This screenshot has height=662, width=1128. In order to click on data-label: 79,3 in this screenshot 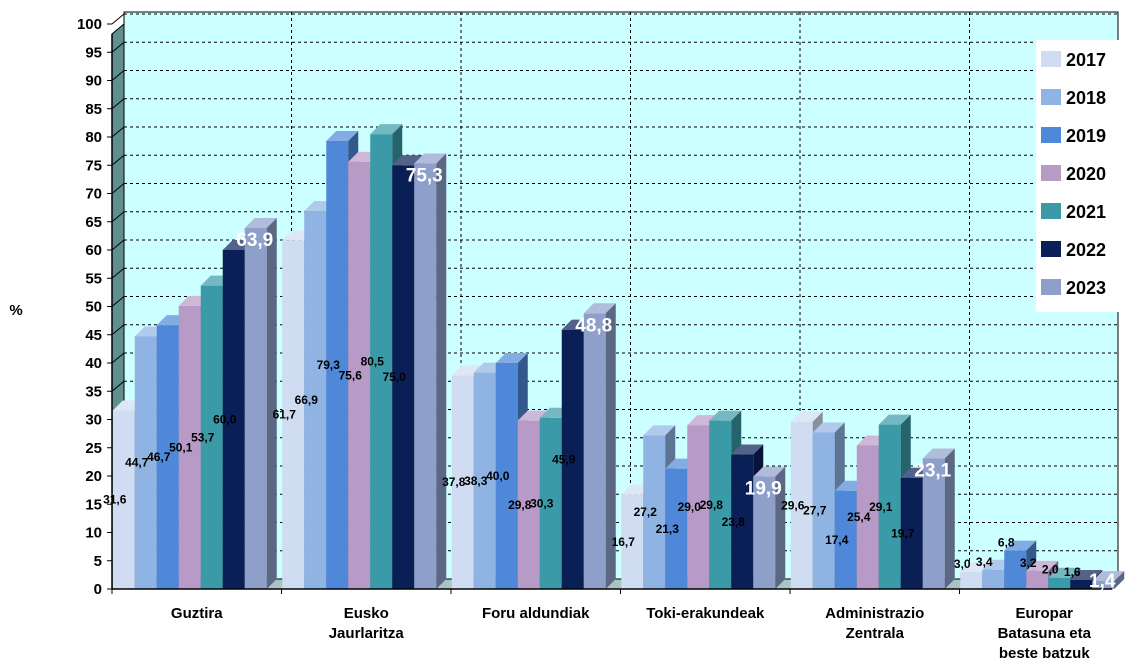, I will do `click(329, 365)`.